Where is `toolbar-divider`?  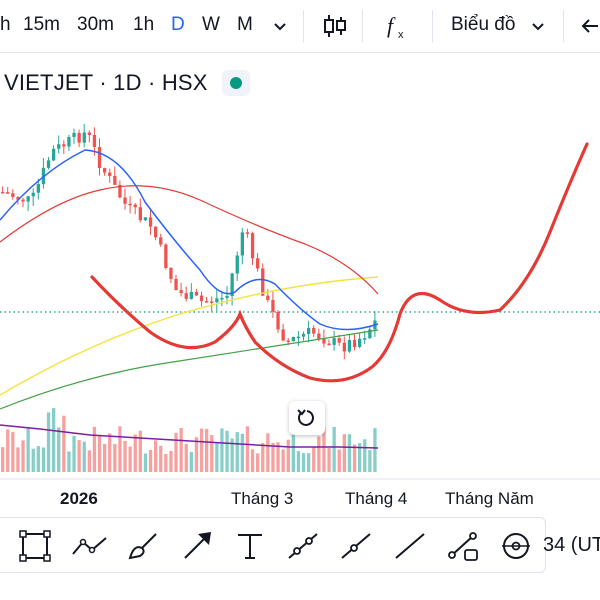 toolbar-divider is located at coordinates (303, 26).